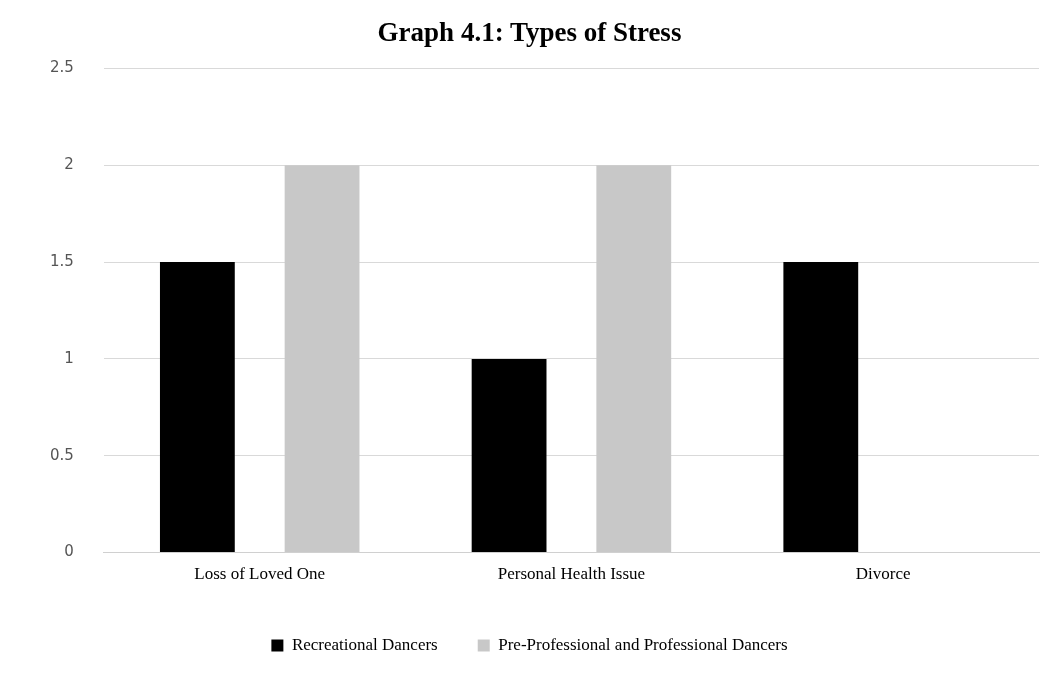  What do you see at coordinates (69, 164) in the screenshot?
I see `y-tick-label: 2` at bounding box center [69, 164].